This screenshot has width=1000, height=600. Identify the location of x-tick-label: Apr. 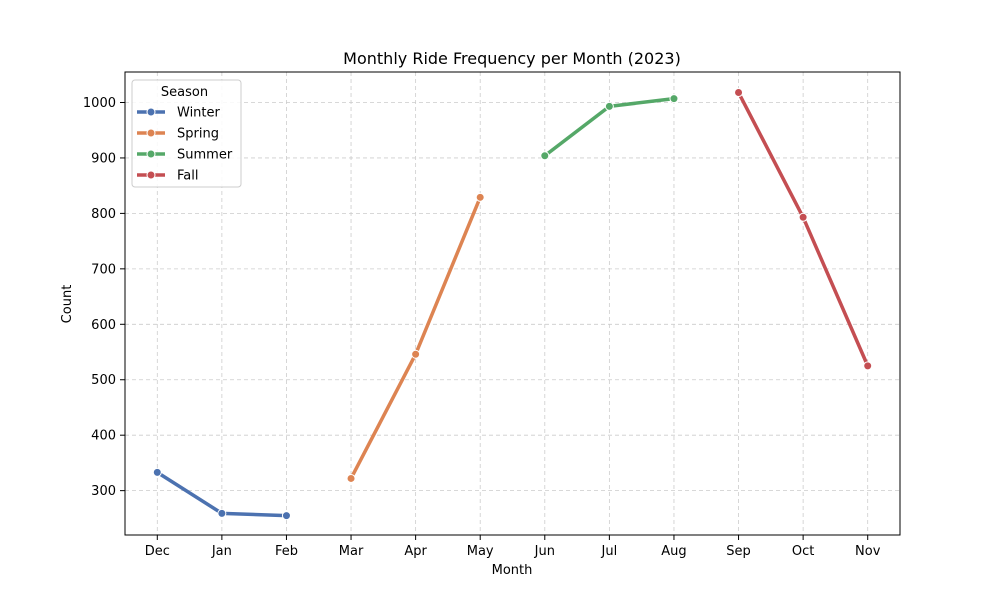
(415, 551).